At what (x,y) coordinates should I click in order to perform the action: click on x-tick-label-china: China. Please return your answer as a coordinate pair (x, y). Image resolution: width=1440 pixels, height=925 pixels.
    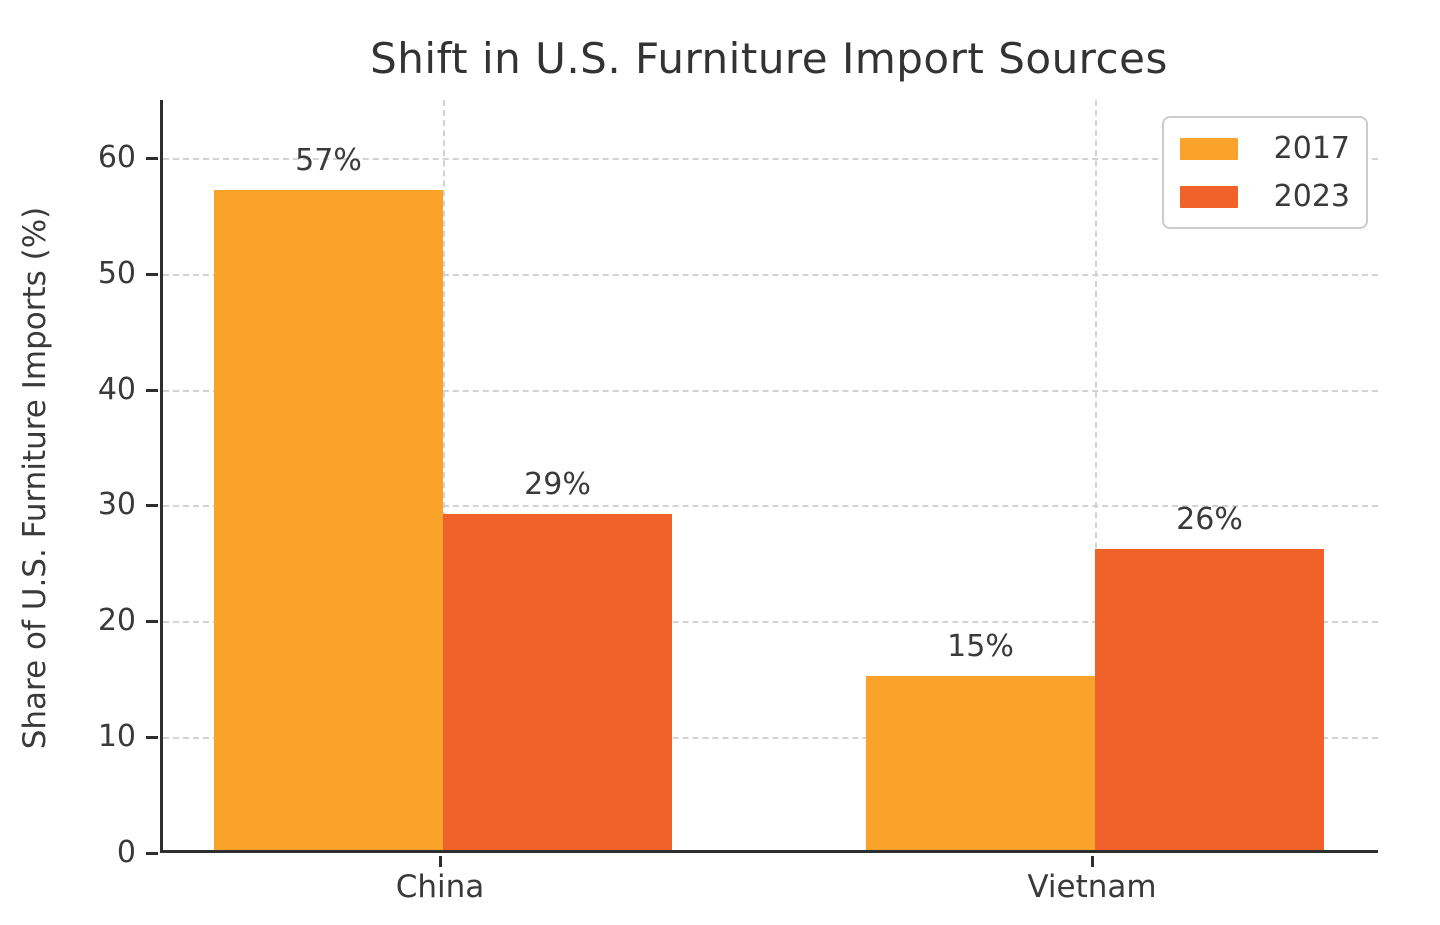
    Looking at the image, I should click on (440, 887).